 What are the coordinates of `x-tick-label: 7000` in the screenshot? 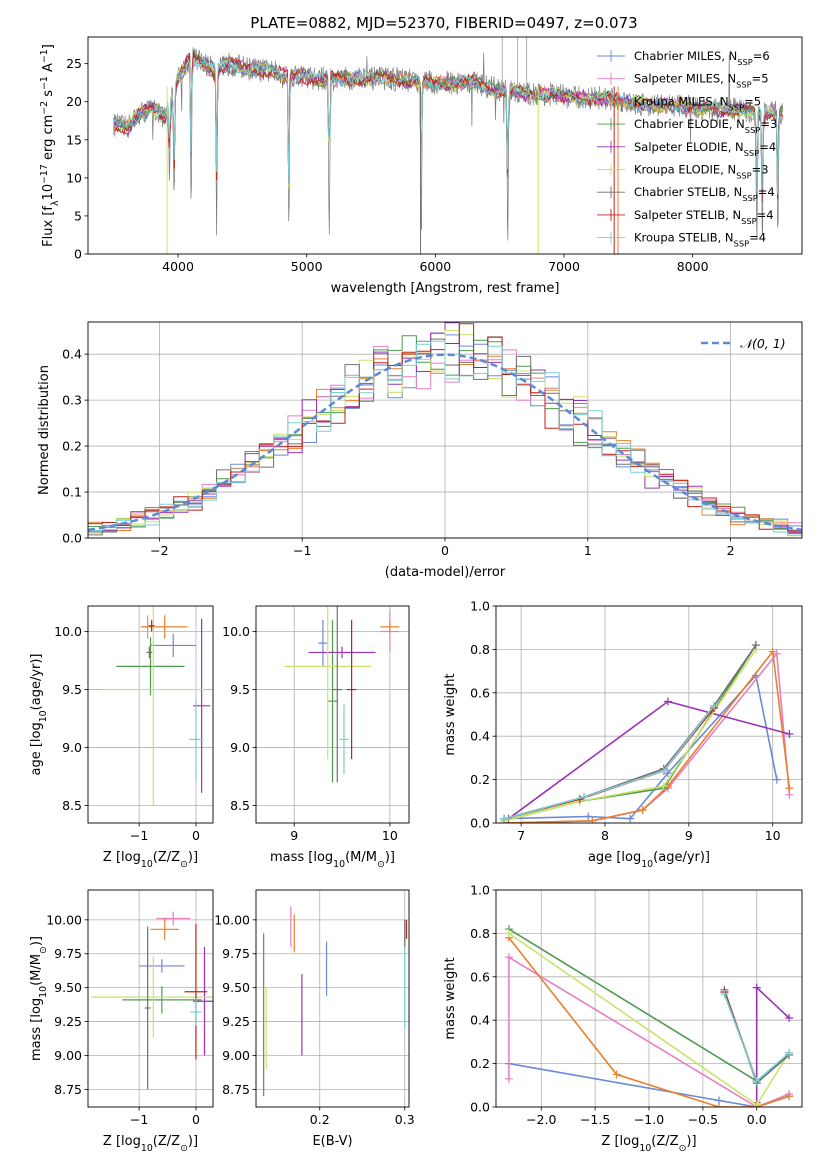 It's located at (564, 266).